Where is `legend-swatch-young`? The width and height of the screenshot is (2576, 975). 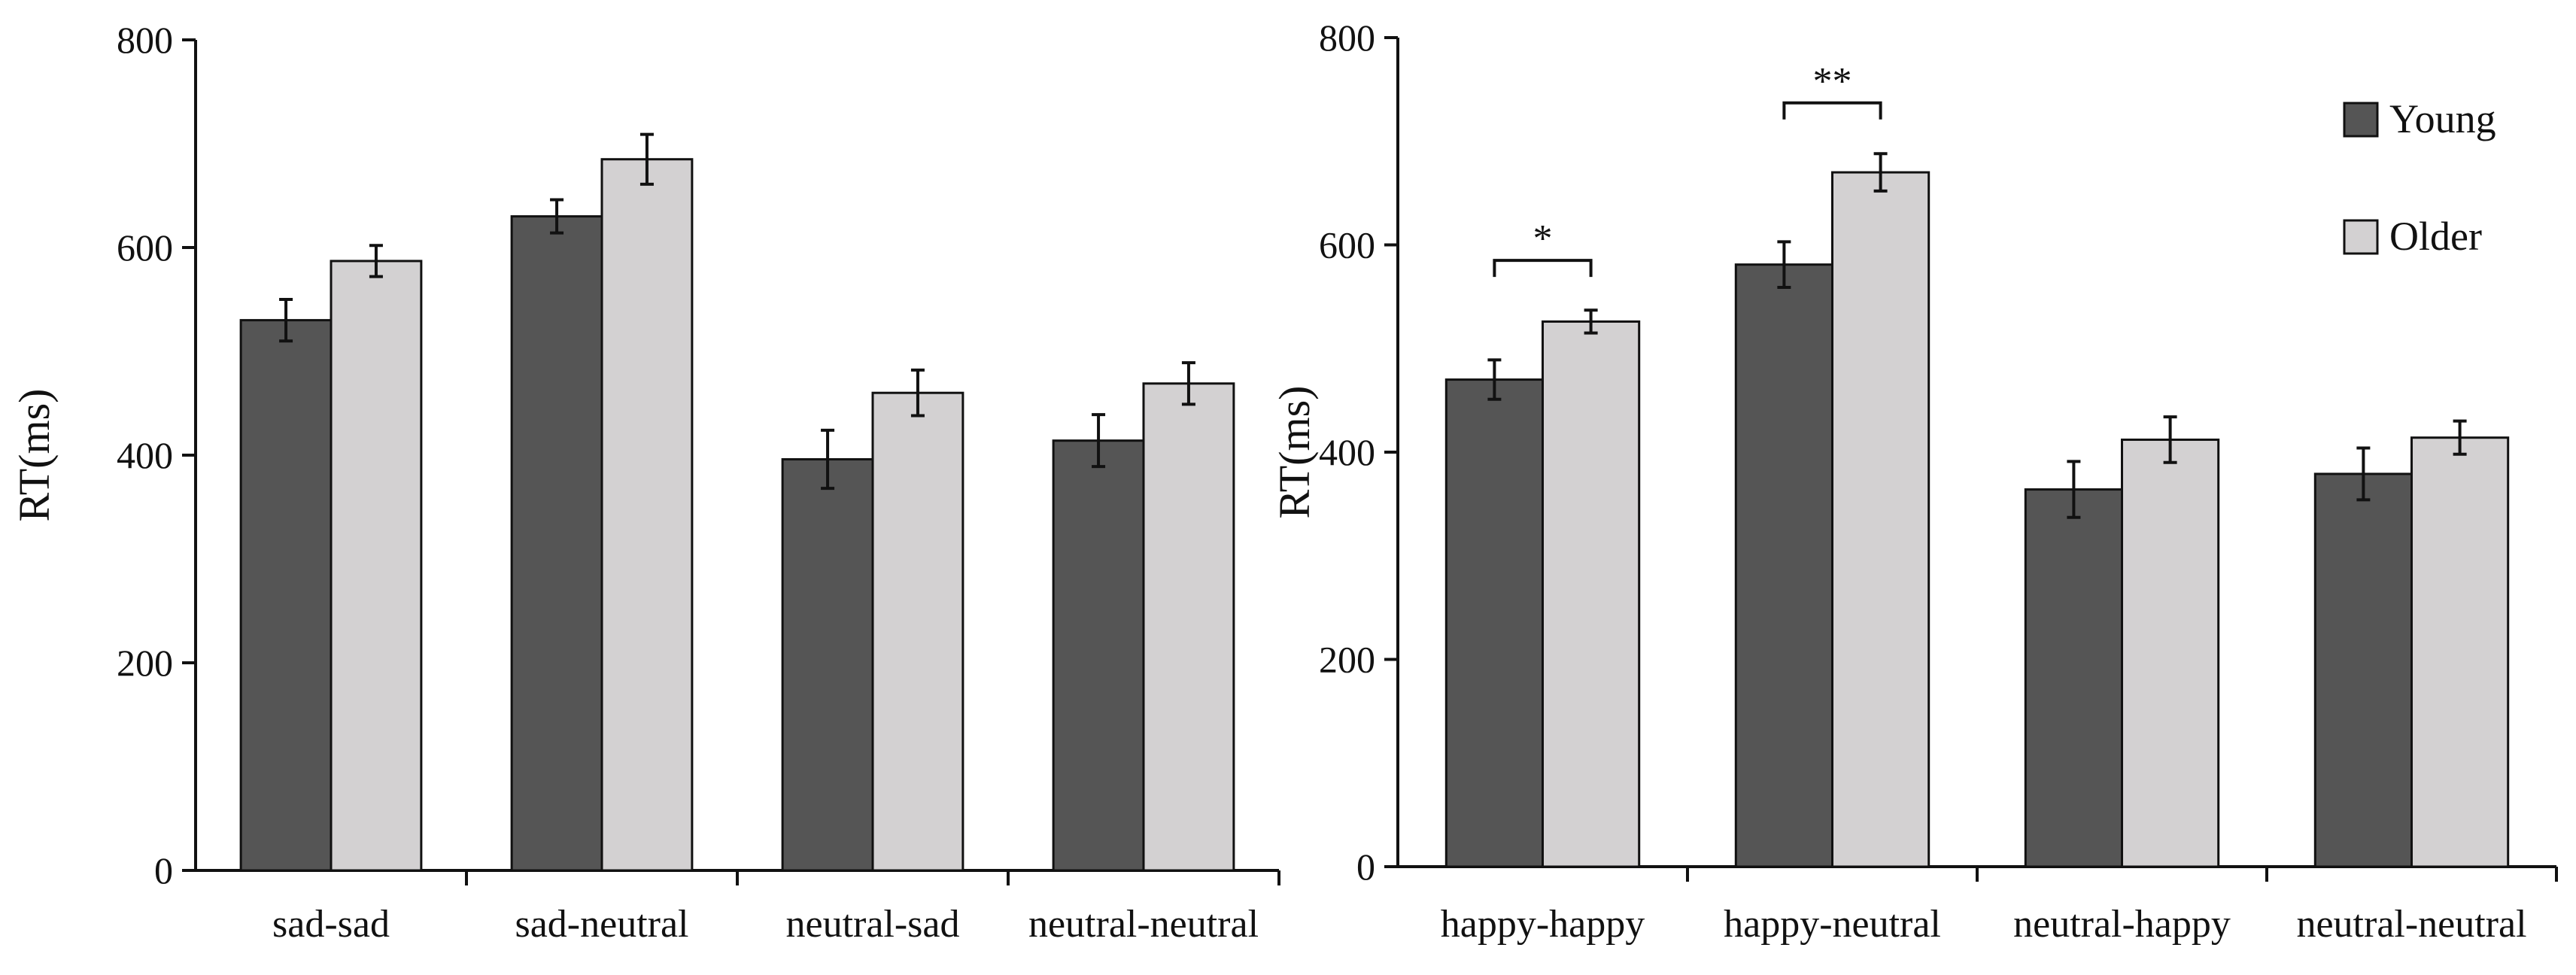 legend-swatch-young is located at coordinates (2361, 120).